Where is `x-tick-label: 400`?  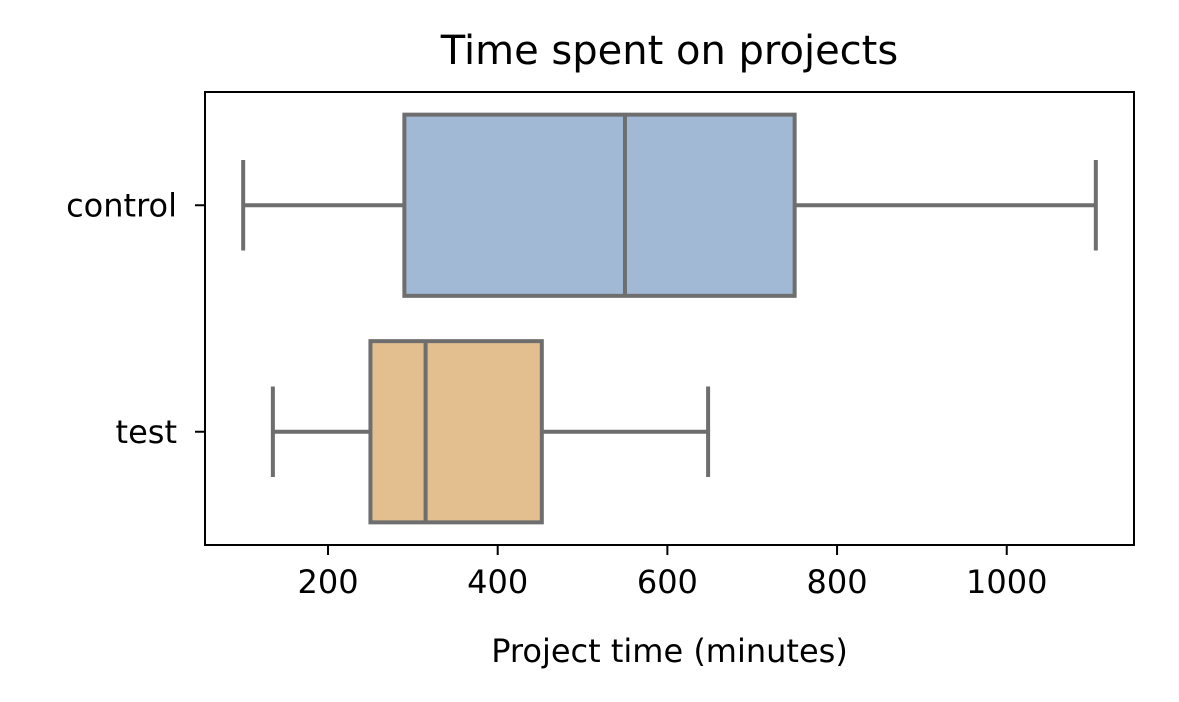 x-tick-label: 400 is located at coordinates (497, 582).